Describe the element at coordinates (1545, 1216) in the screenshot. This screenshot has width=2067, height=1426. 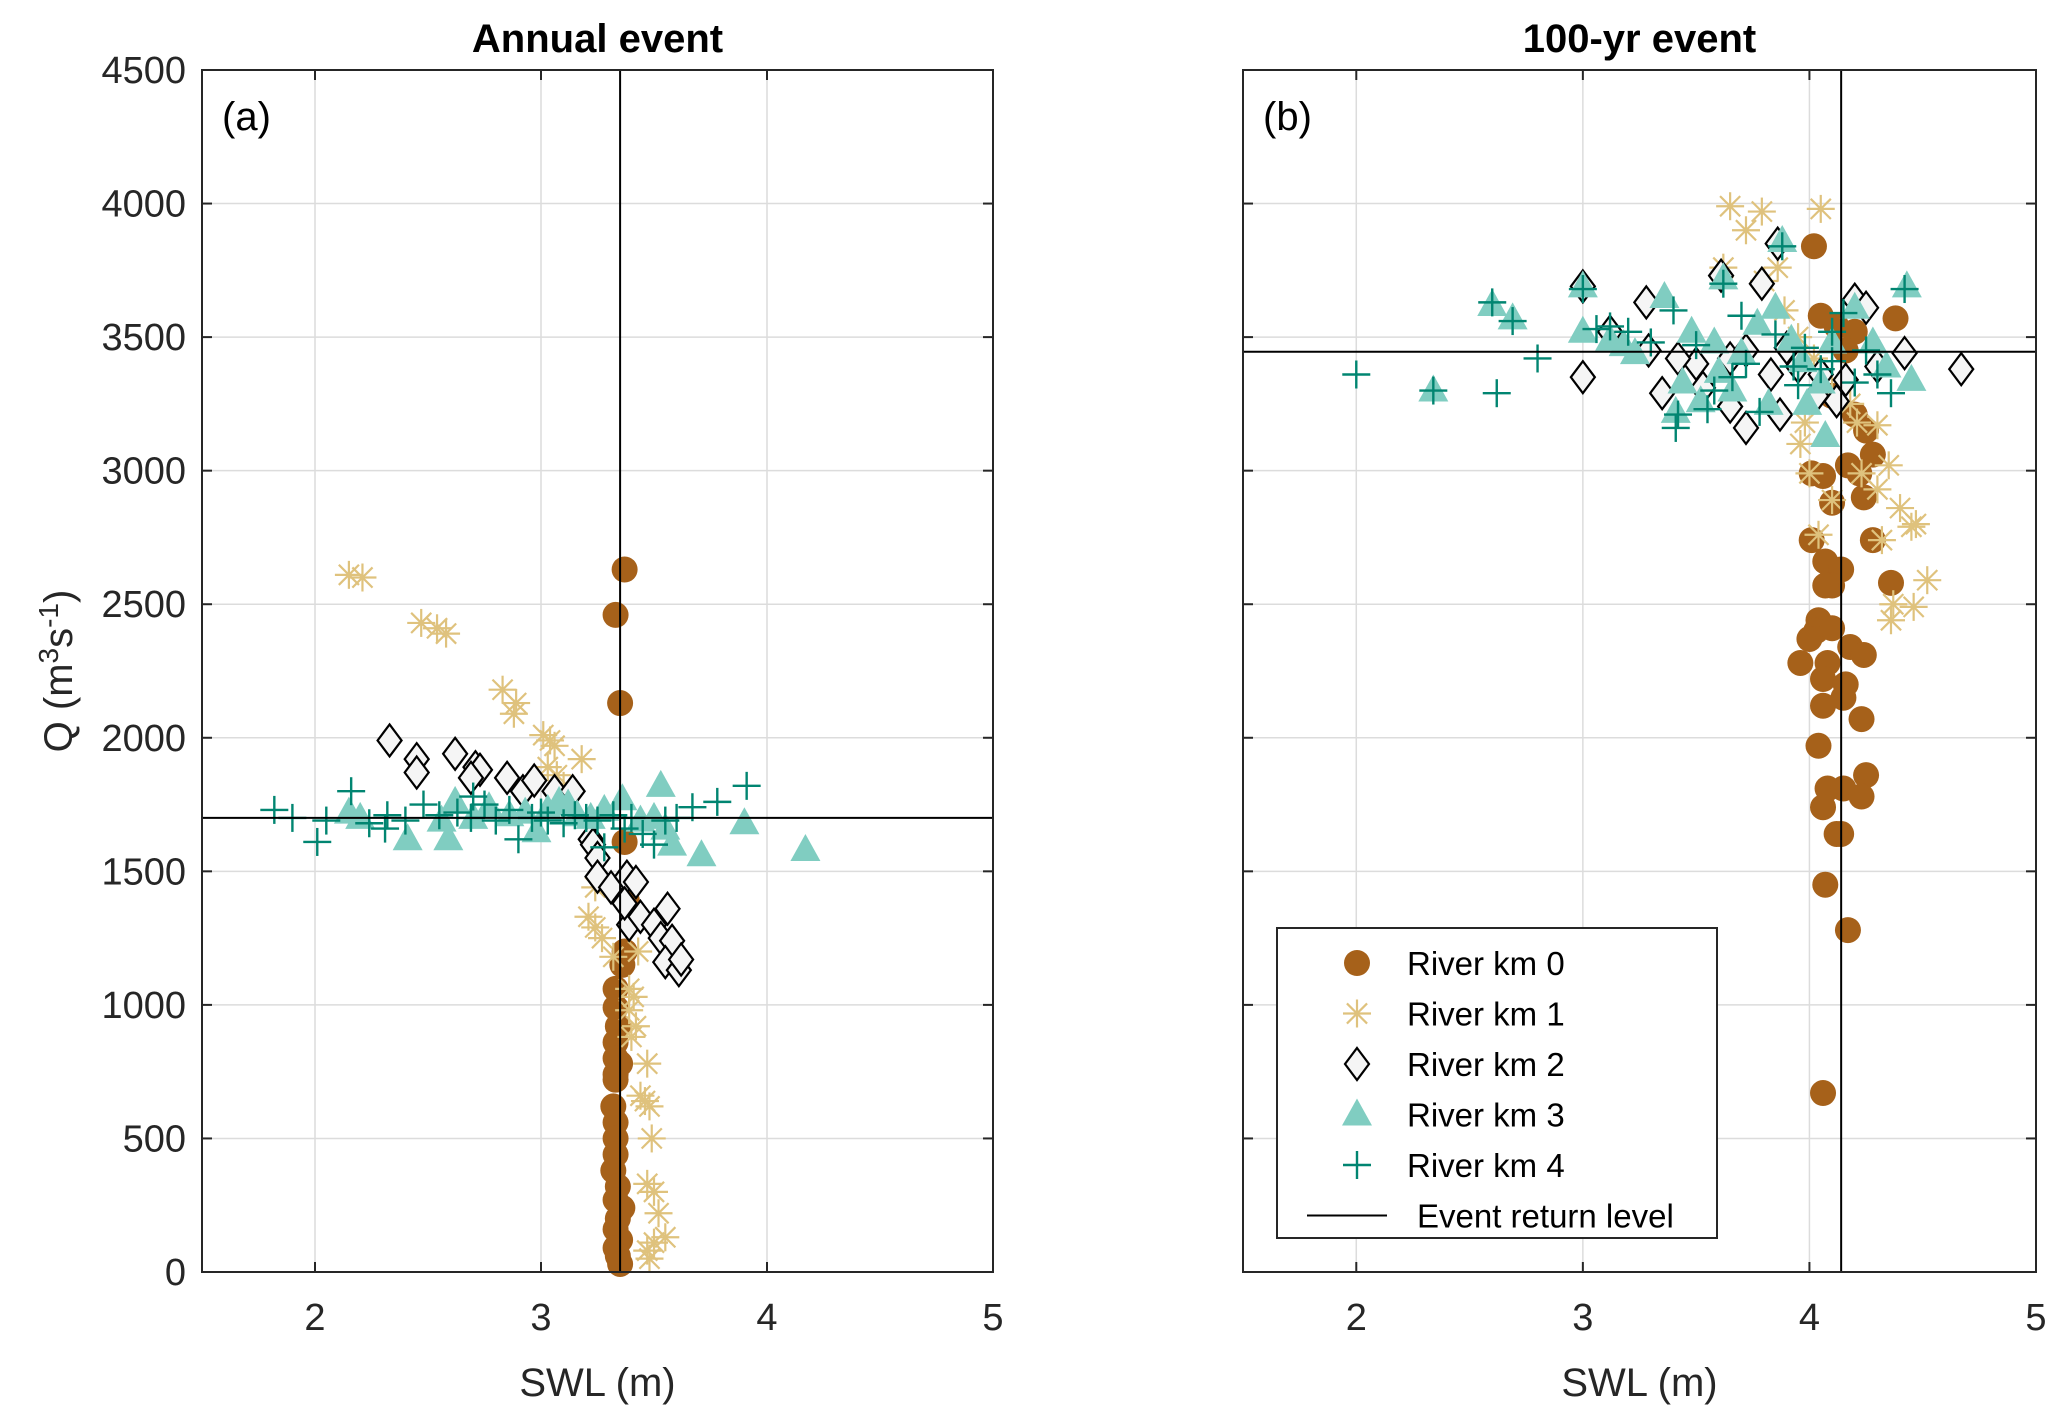
I see `legend-label: Event return level` at that location.